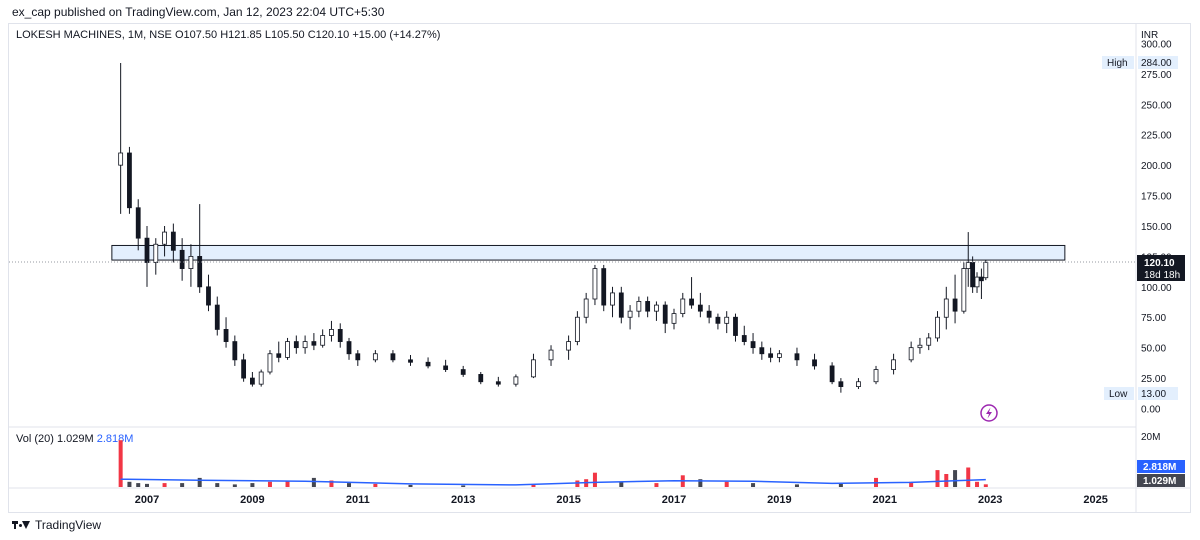 This screenshot has height=540, width=1200. I want to click on volume-ma-badge: 2.818M, so click(1159, 467).